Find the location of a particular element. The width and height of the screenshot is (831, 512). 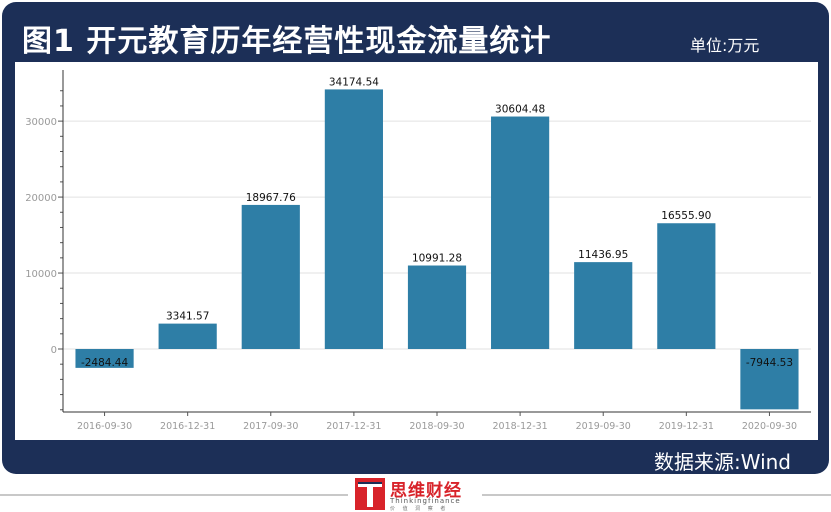

y-tick-label: 10000 is located at coordinates (41, 274).